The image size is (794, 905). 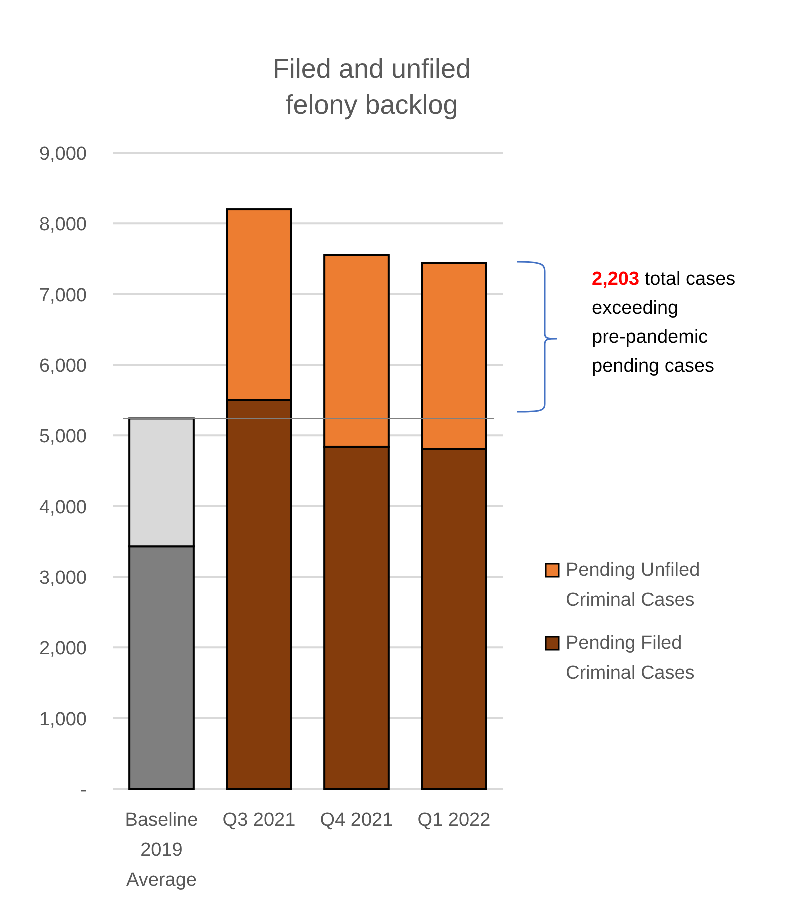 I want to click on y-tick-label: 3,000, so click(x=63, y=578).